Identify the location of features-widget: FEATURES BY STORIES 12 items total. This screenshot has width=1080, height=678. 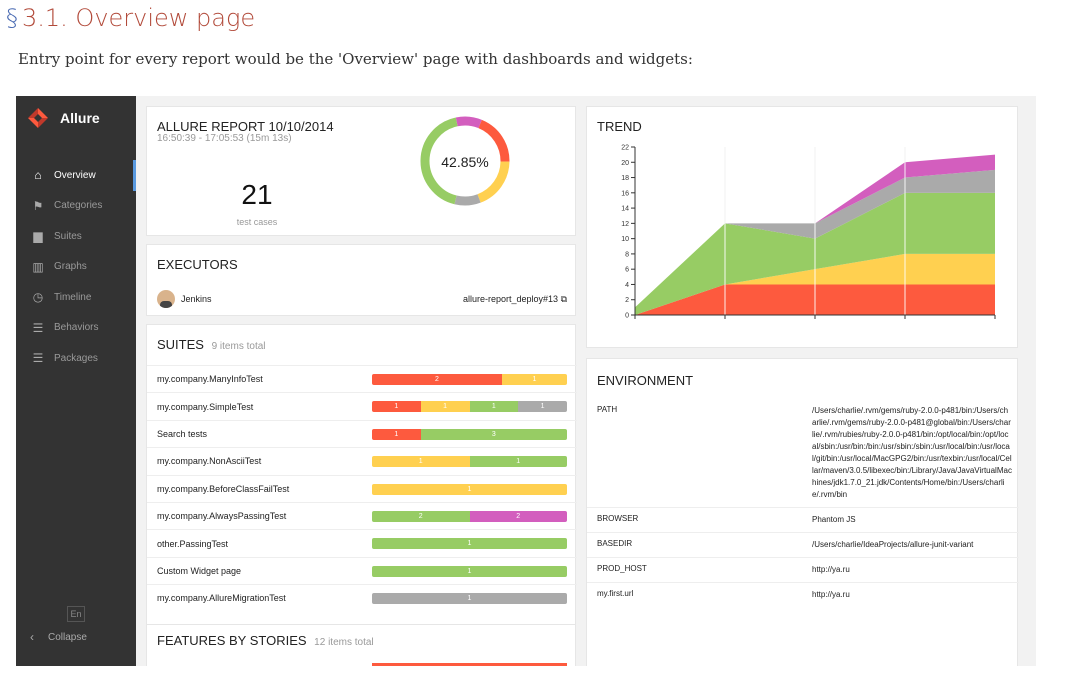
(361, 645).